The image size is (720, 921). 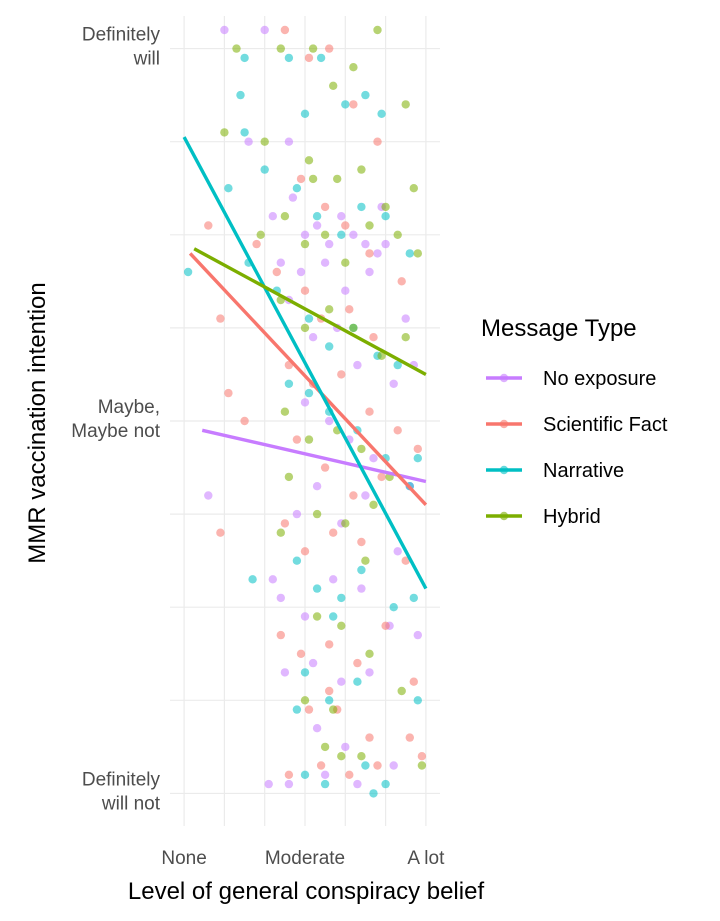 I want to click on legend-item: Scientific Fact, so click(x=577, y=425).